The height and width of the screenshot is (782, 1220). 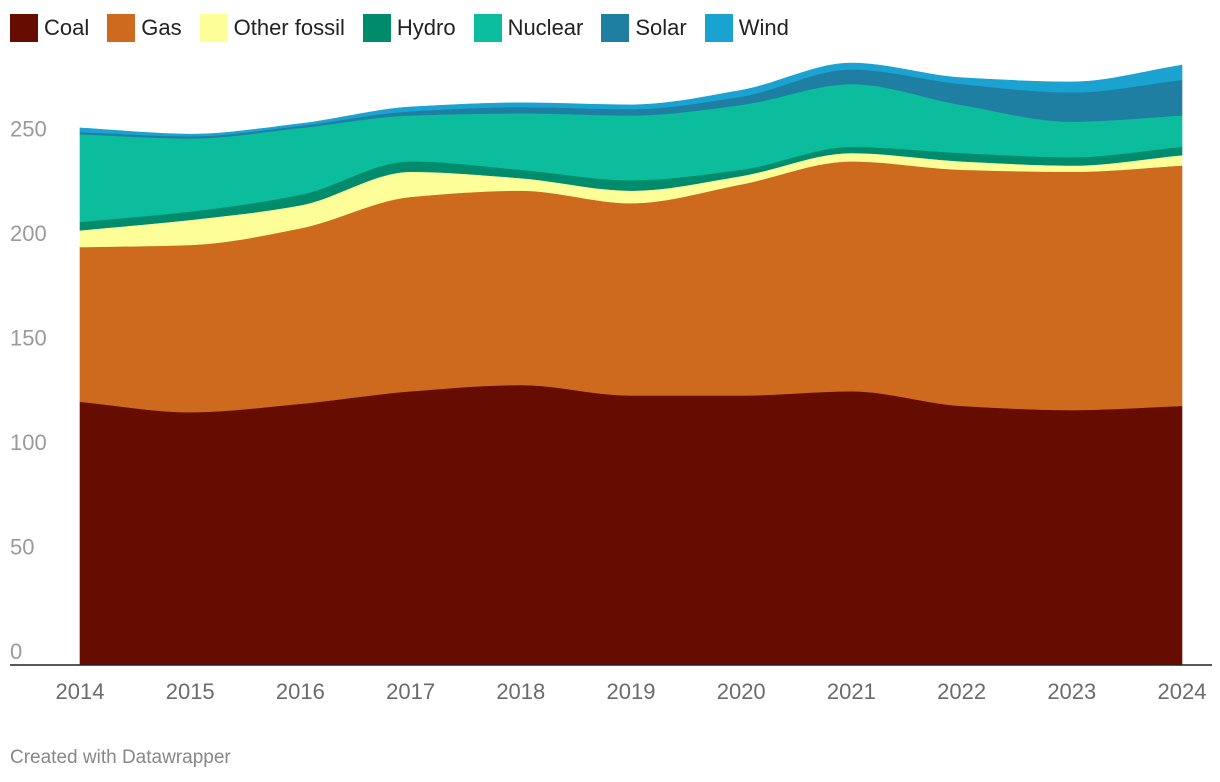 What do you see at coordinates (763, 27) in the screenshot?
I see `legend-label: Wind` at bounding box center [763, 27].